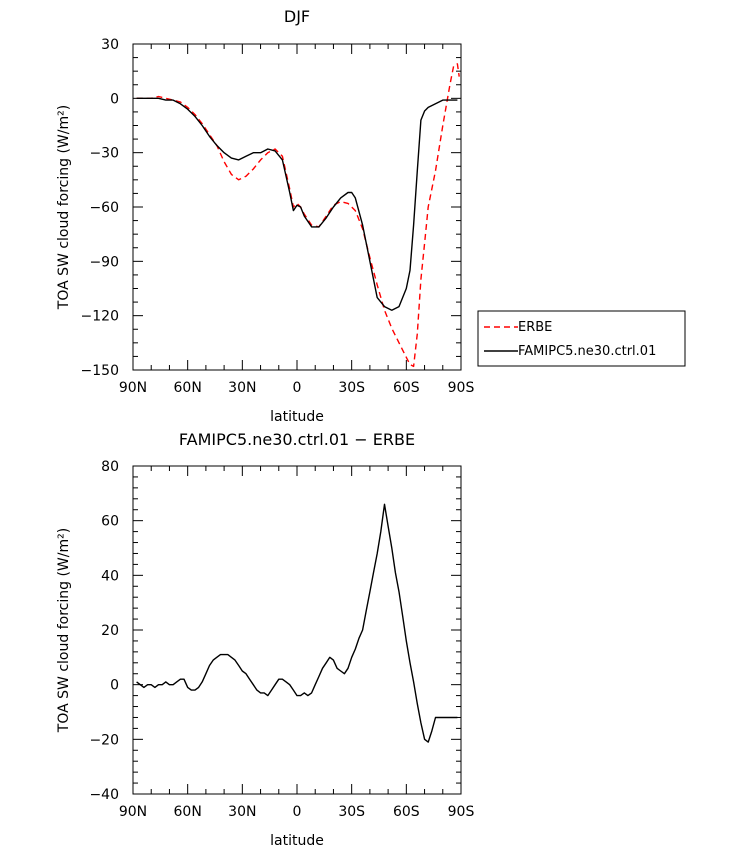 Image resolution: width=733 pixels, height=855 pixels. I want to click on y-tick-label: −30, so click(104, 154).